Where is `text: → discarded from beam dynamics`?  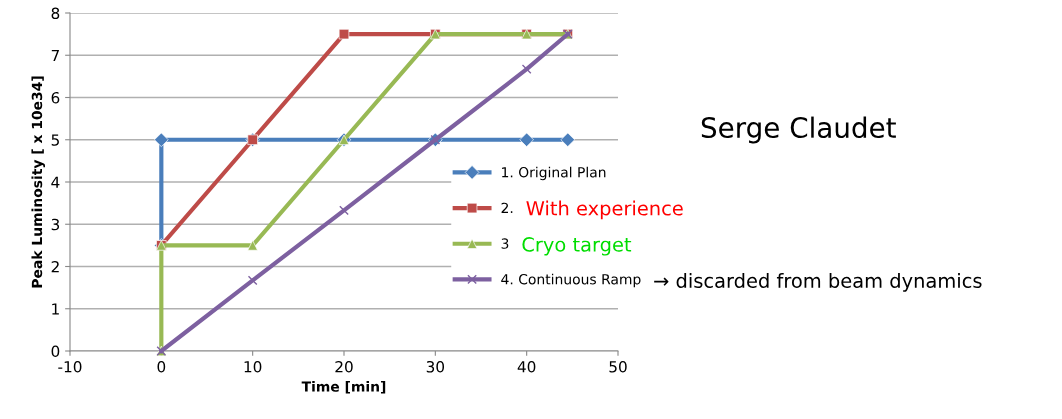
text: → discarded from beam dynamics is located at coordinates (818, 282).